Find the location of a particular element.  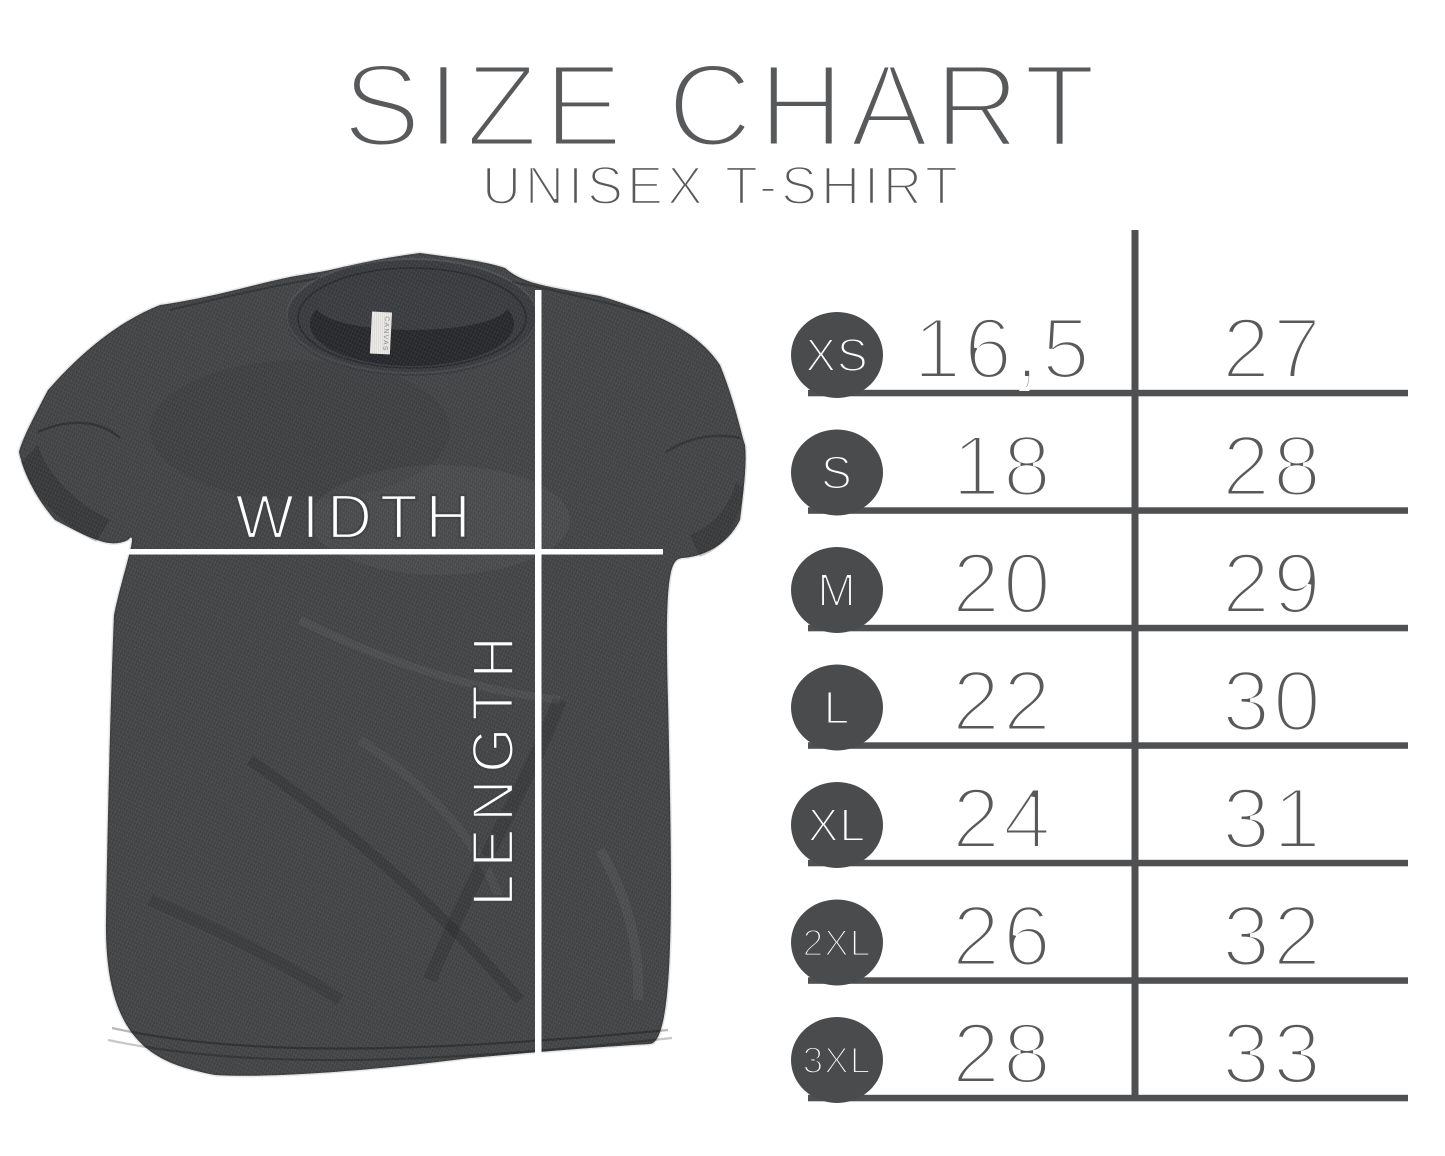

size-badge-label: 2XL is located at coordinates (837, 943).